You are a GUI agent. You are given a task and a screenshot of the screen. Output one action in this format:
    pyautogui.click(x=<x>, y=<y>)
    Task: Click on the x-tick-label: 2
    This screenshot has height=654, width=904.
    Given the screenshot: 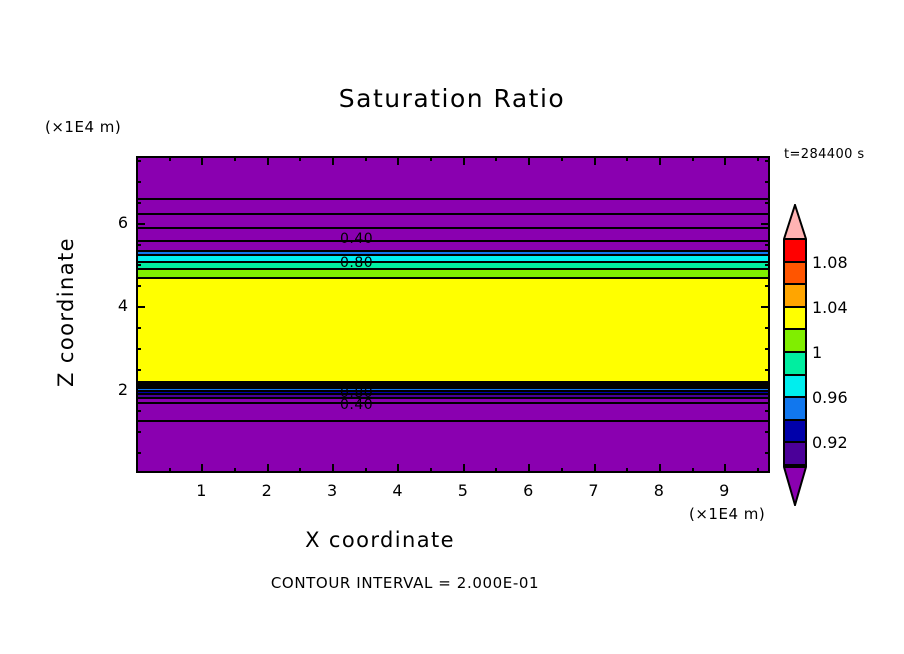 What is the action you would take?
    pyautogui.click(x=266, y=490)
    